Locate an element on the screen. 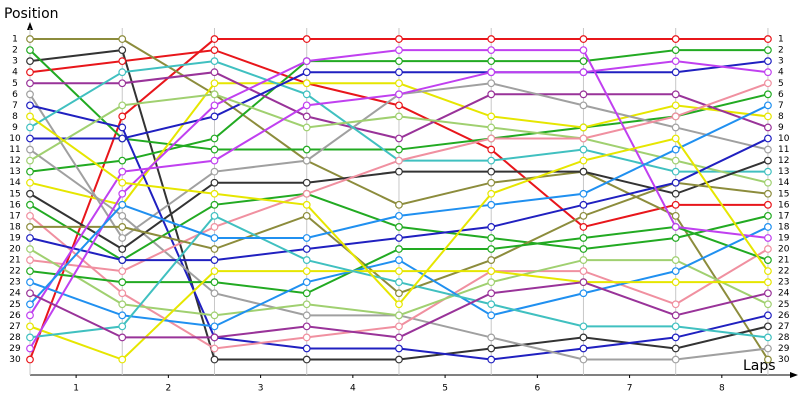 This screenshot has height=400, width=800. x-tick-label: 7 is located at coordinates (630, 389).